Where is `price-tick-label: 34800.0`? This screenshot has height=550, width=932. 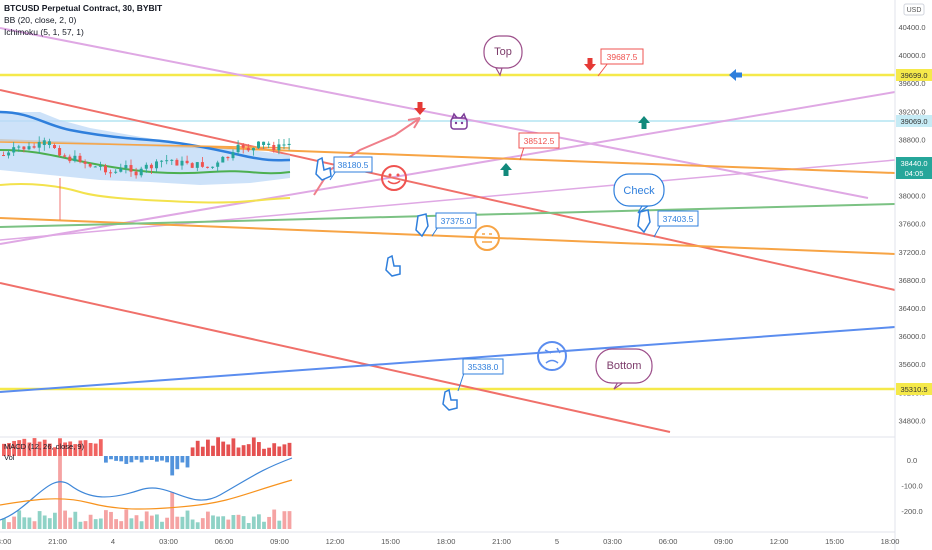 price-tick-label: 34800.0 is located at coordinates (911, 420).